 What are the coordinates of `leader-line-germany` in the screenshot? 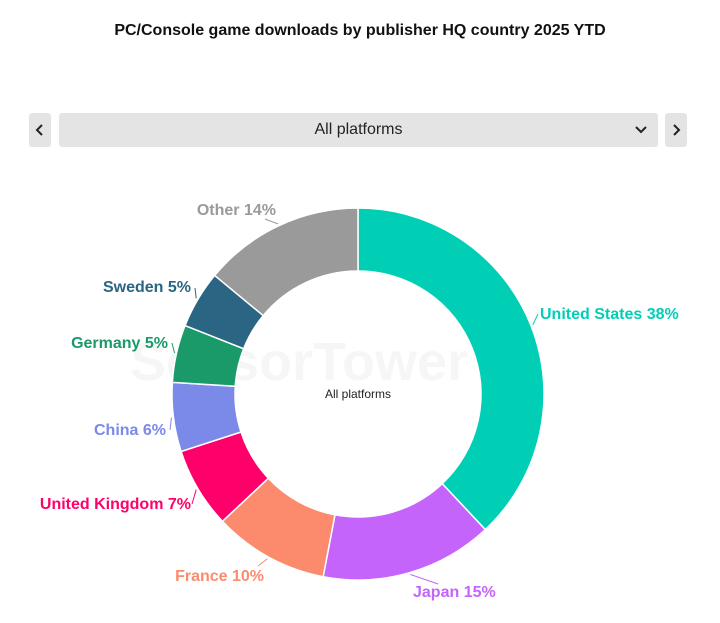 It's located at (173, 348).